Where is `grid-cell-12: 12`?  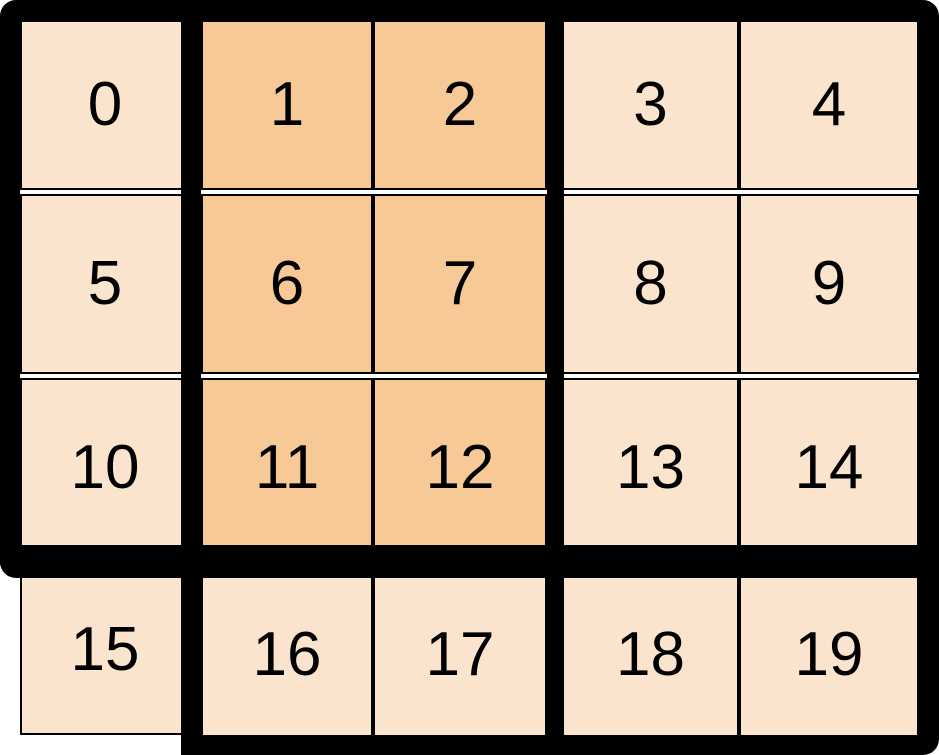 grid-cell-12: 12 is located at coordinates (460, 468).